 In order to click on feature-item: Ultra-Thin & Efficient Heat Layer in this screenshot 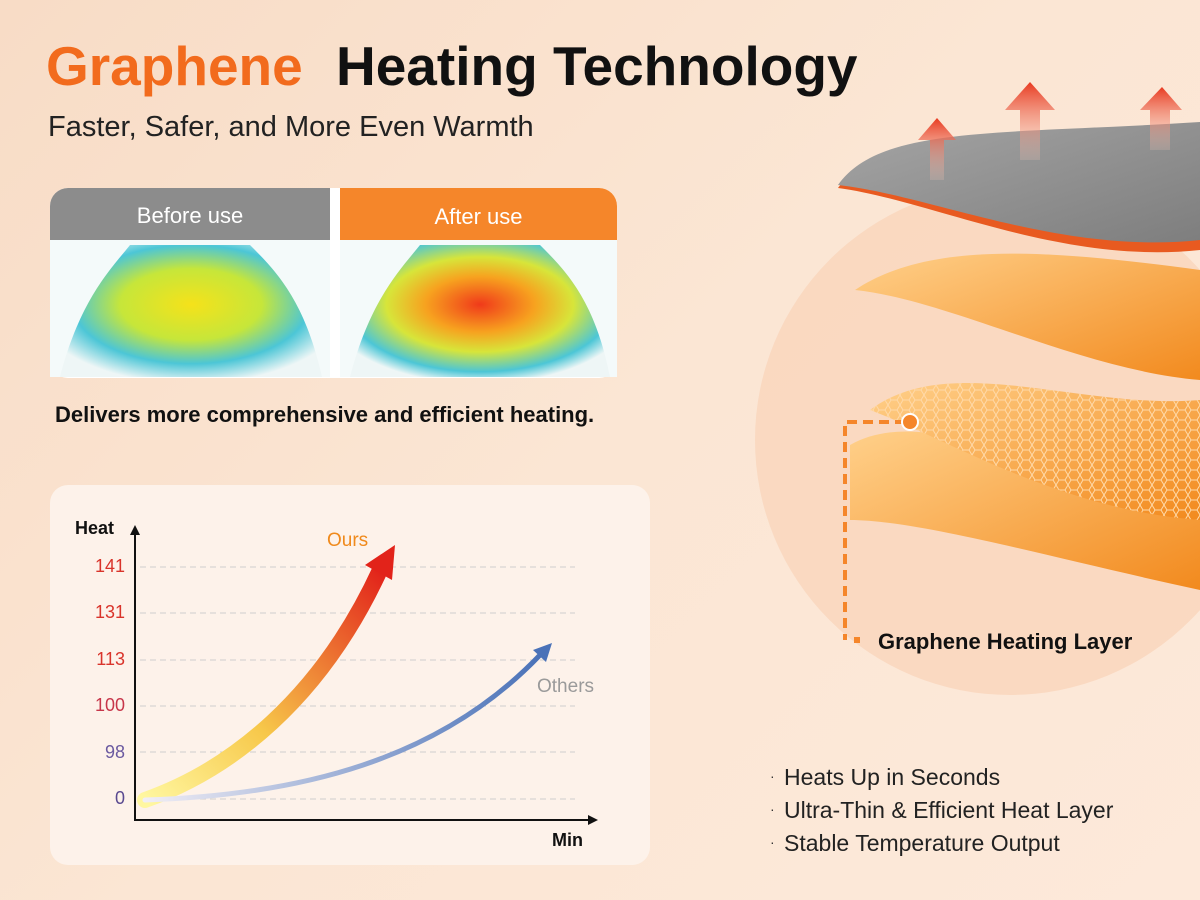, I will do `click(949, 810)`.